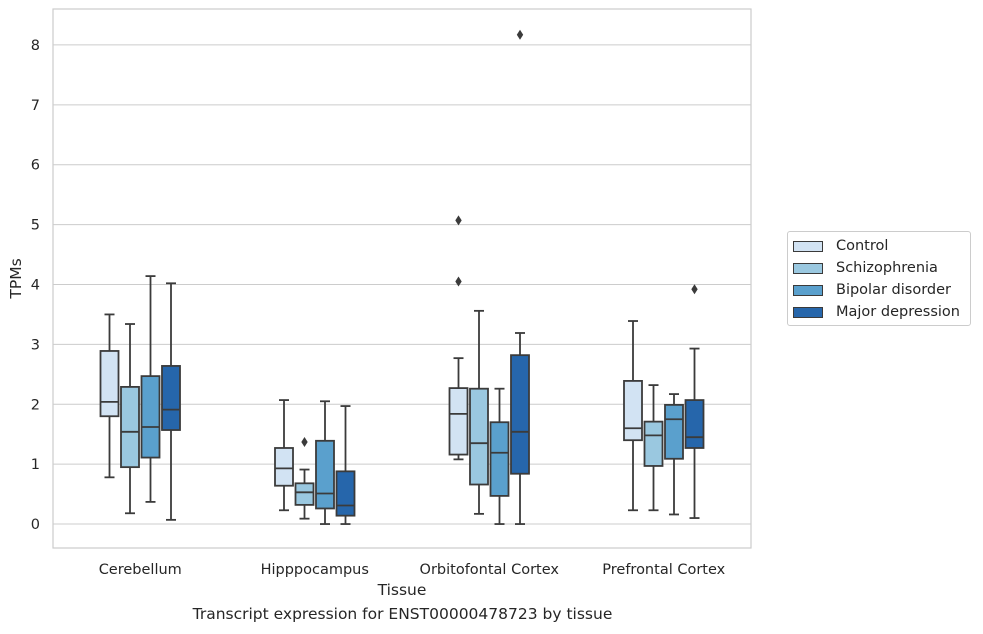 Image resolution: width=983 pixels, height=634 pixels. I want to click on legend-label: Major depression, so click(898, 312).